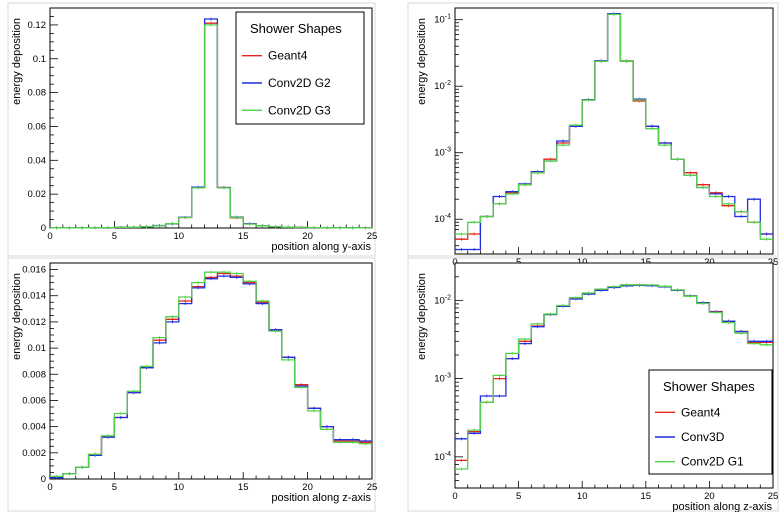 The image size is (779, 512). What do you see at coordinates (37, 194) in the screenshot?
I see `y-tick-label: 0.02` at bounding box center [37, 194].